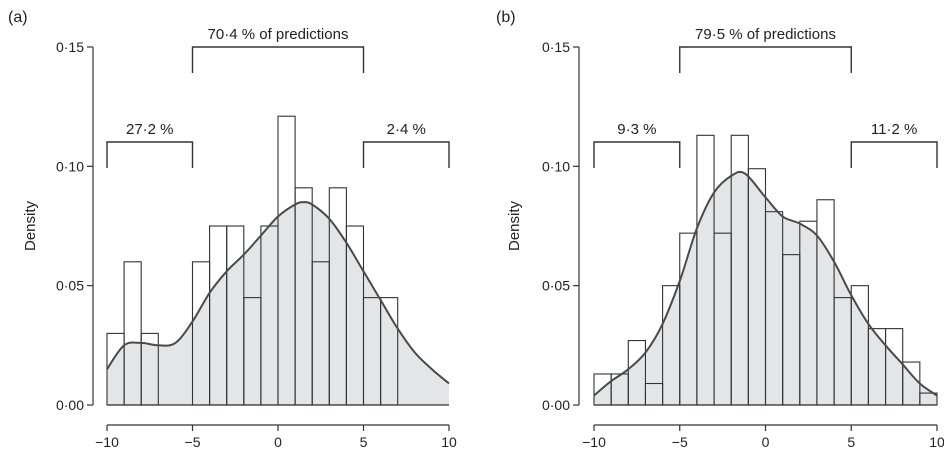 The image size is (944, 456). Describe the element at coordinates (636, 129) in the screenshot. I see `range-bracket-label: 9·3 %` at that location.